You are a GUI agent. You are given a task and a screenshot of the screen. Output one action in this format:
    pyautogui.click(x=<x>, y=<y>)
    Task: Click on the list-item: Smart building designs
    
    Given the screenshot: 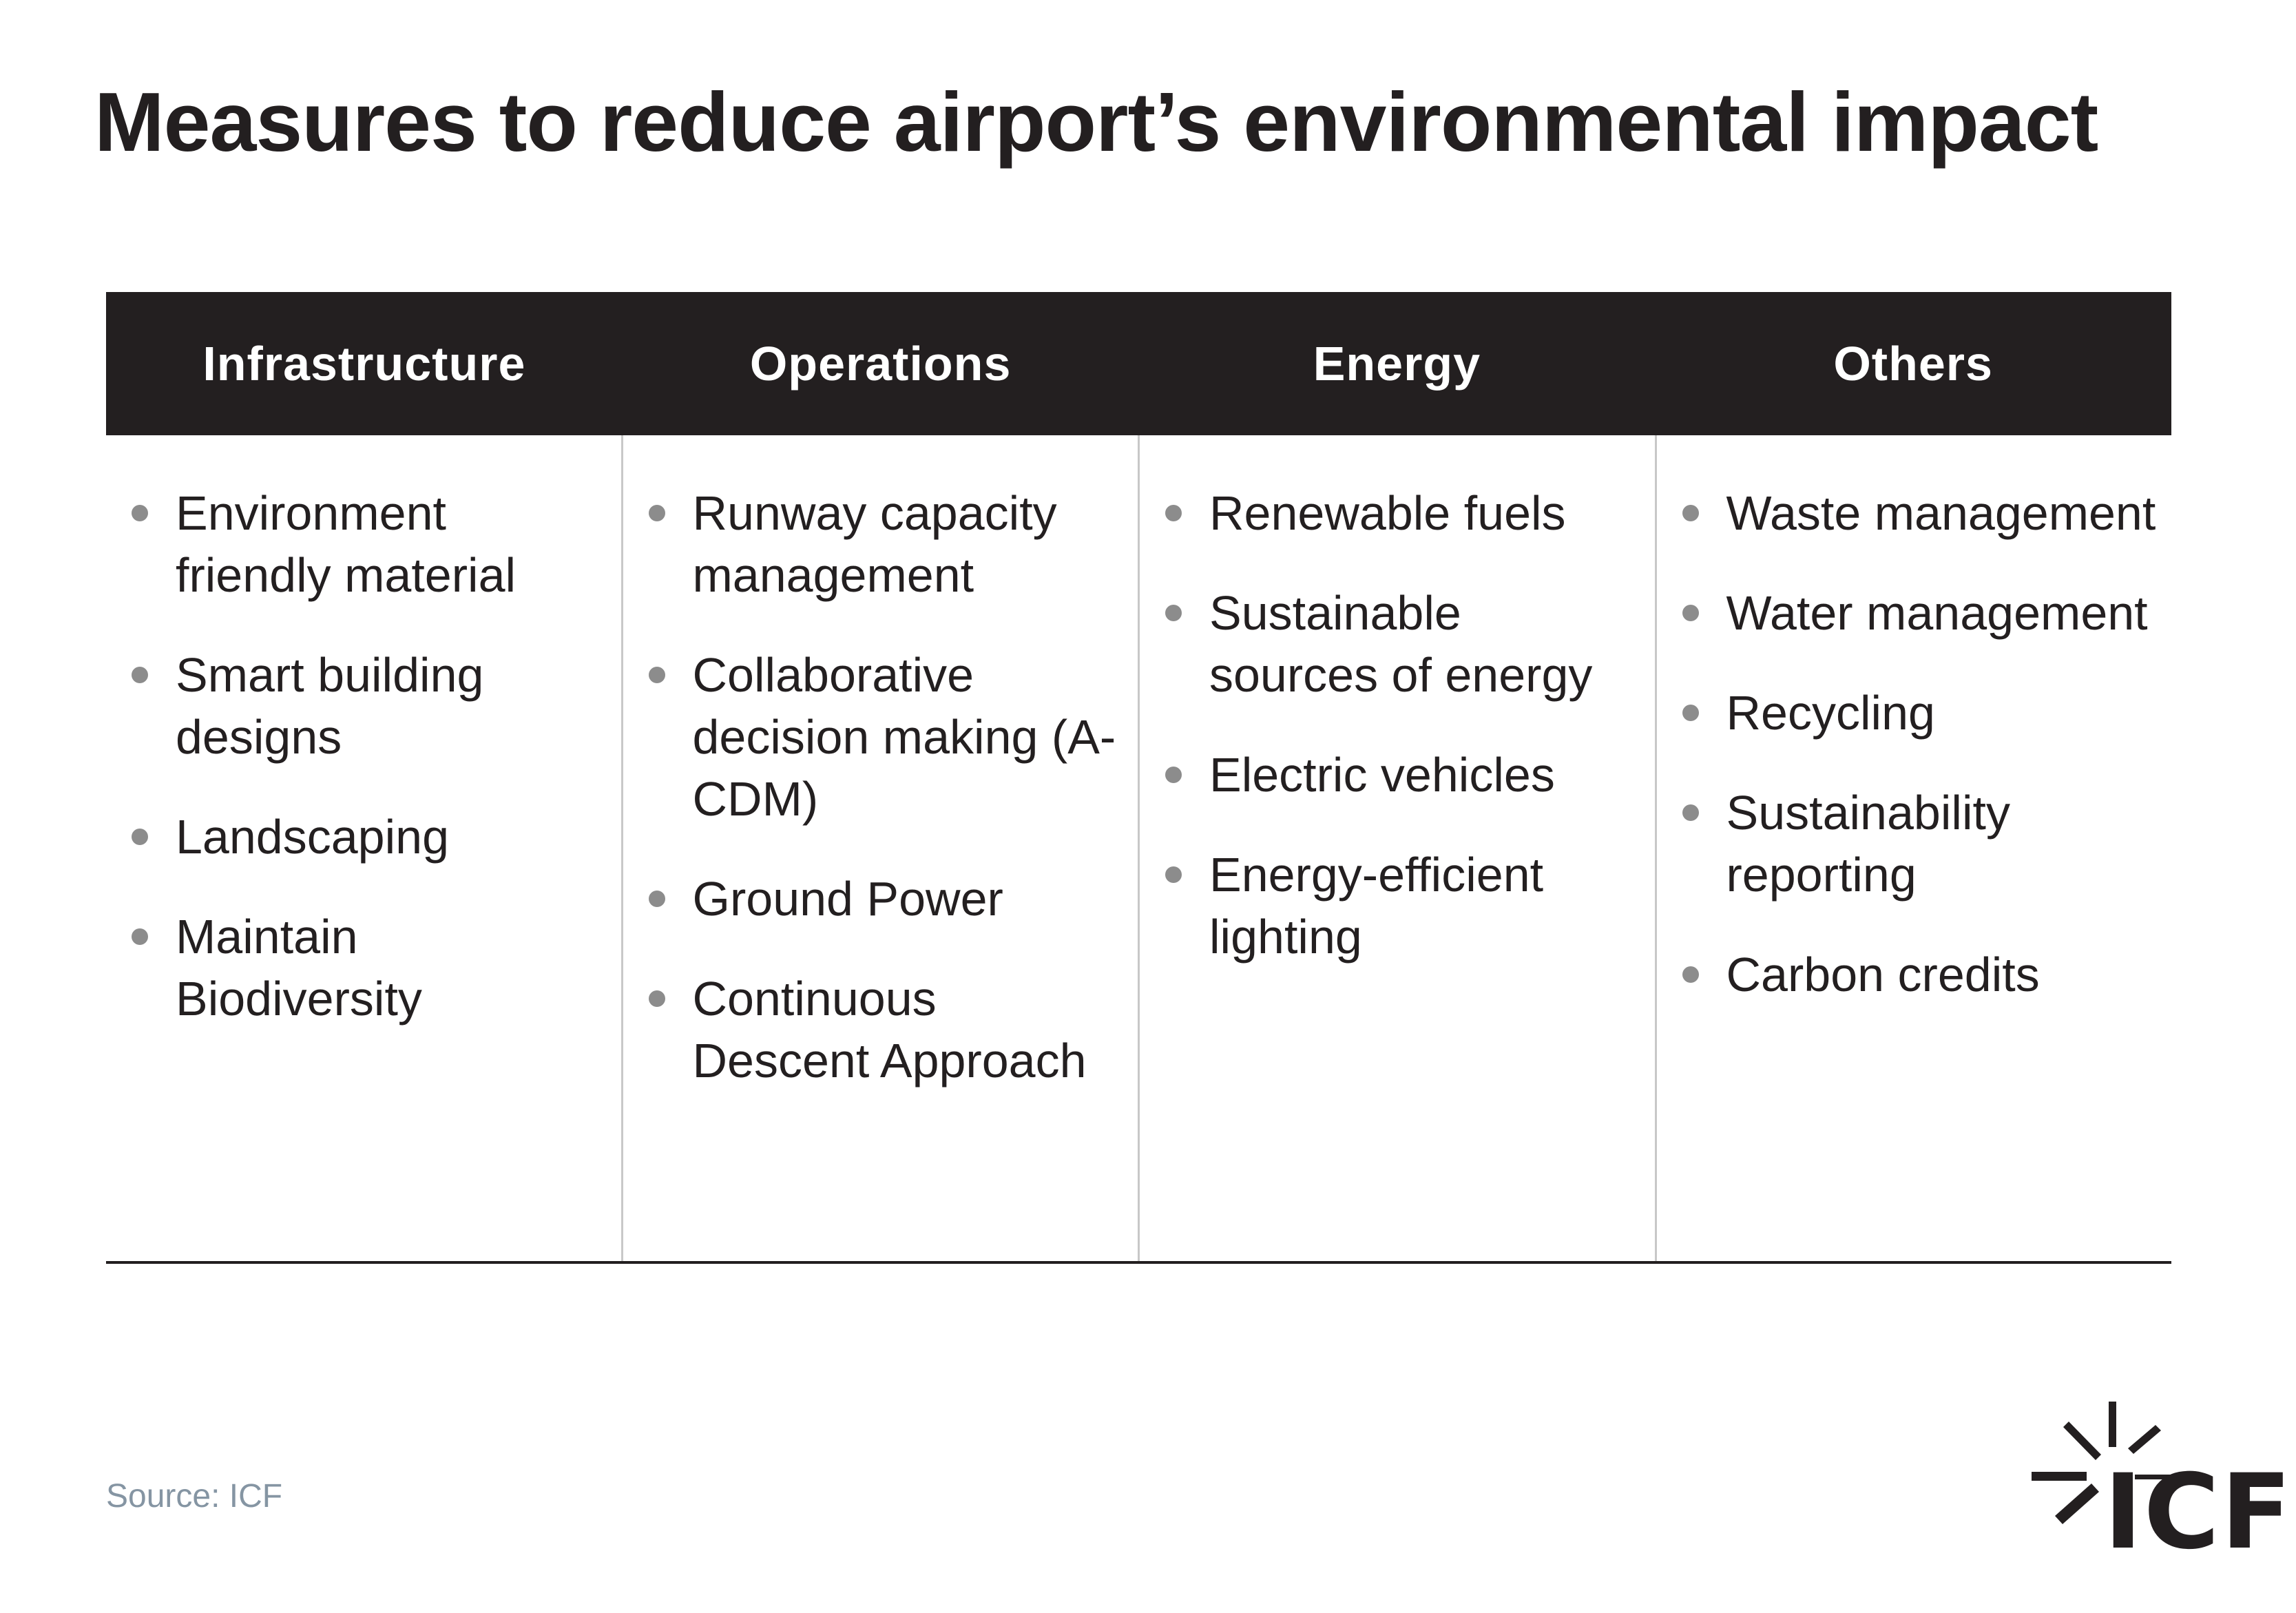 What is the action you would take?
    pyautogui.click(x=363, y=706)
    